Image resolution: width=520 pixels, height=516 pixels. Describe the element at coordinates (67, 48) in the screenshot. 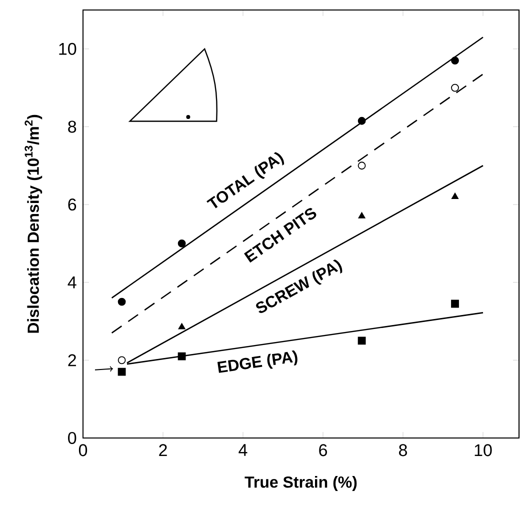

I see `y-tick-label: 10` at that location.